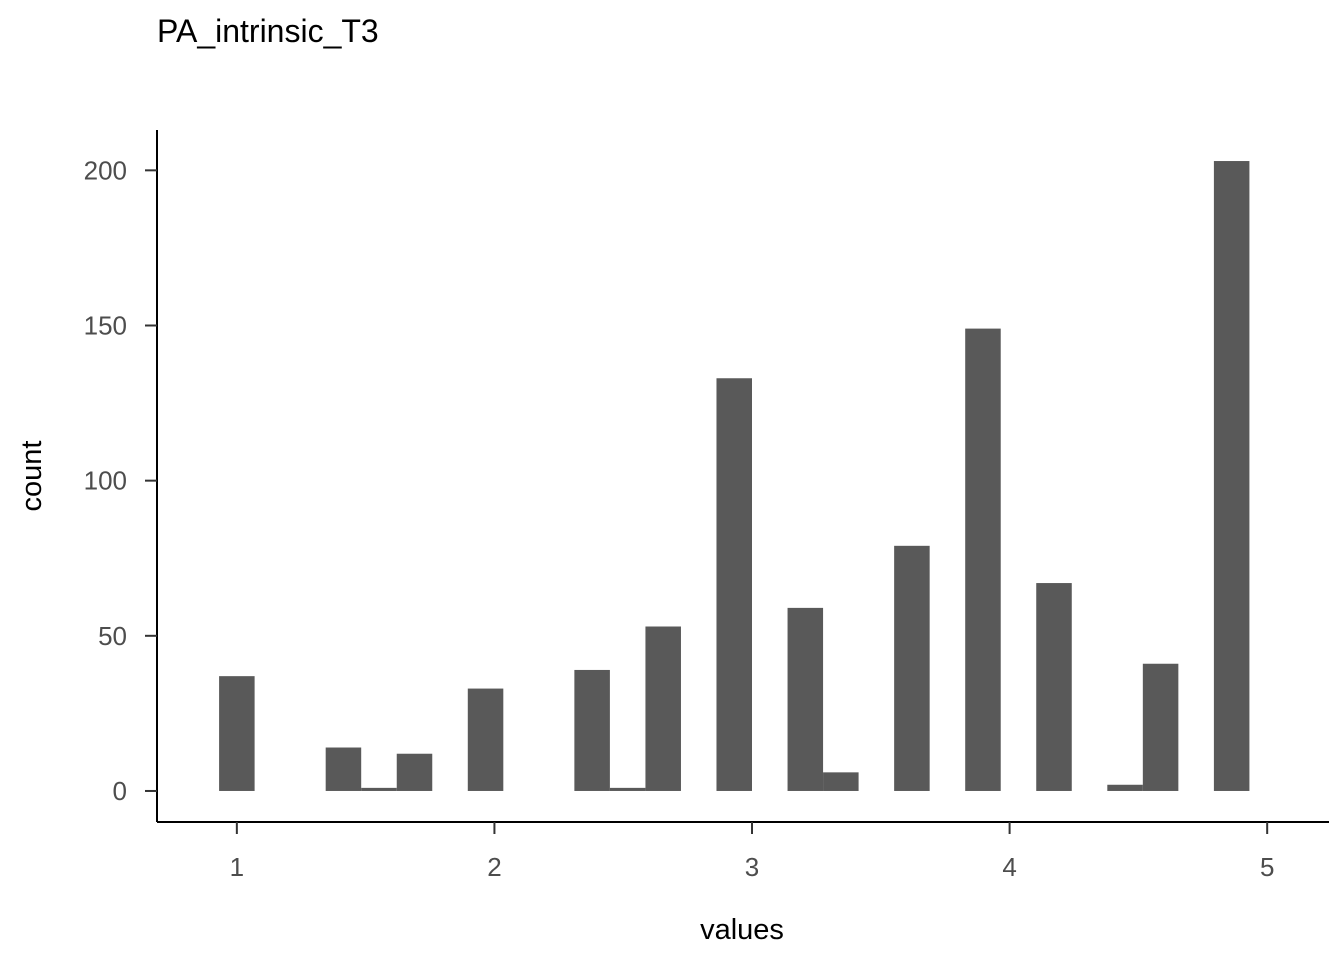  I want to click on y-tick-label: 0, so click(120, 791).